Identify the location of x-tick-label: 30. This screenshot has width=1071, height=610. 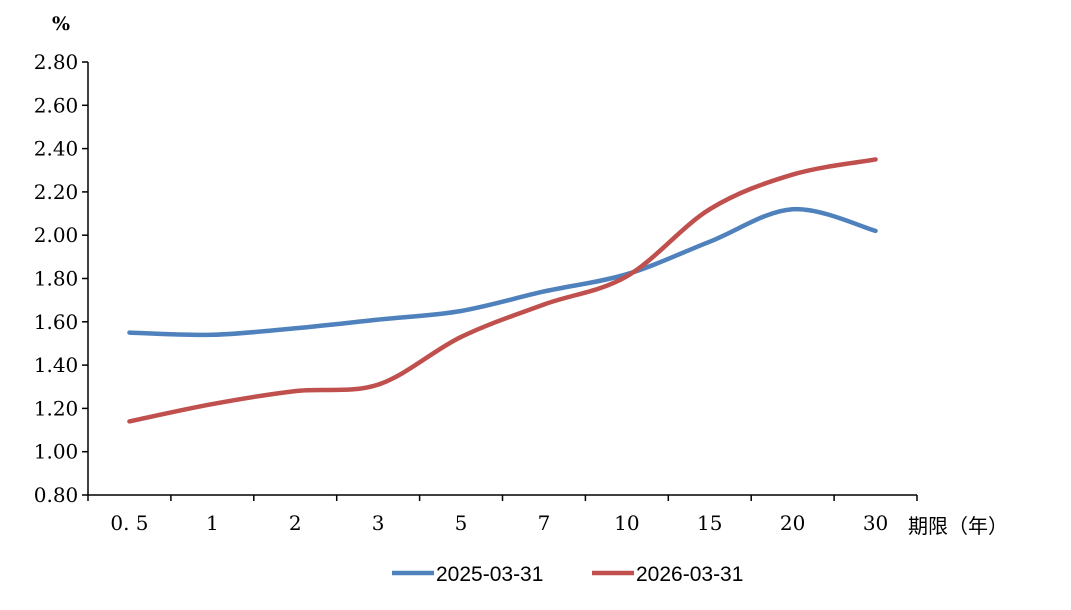
(875, 523).